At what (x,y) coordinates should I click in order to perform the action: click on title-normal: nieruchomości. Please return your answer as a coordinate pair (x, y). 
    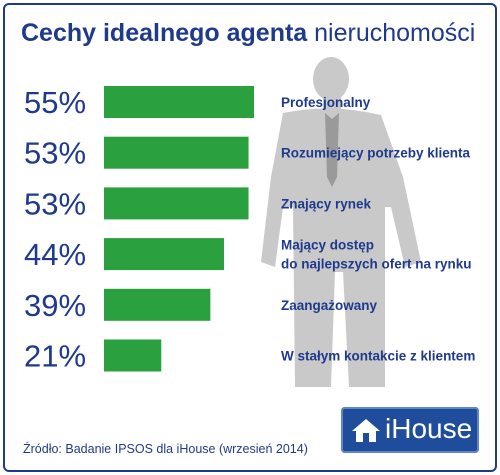
    Looking at the image, I should click on (395, 33).